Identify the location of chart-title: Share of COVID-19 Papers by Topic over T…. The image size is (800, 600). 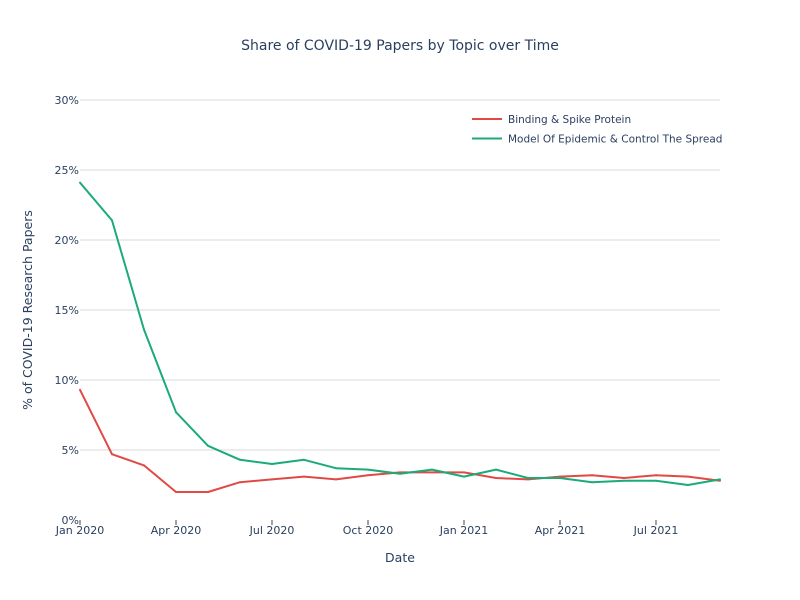
(400, 46).